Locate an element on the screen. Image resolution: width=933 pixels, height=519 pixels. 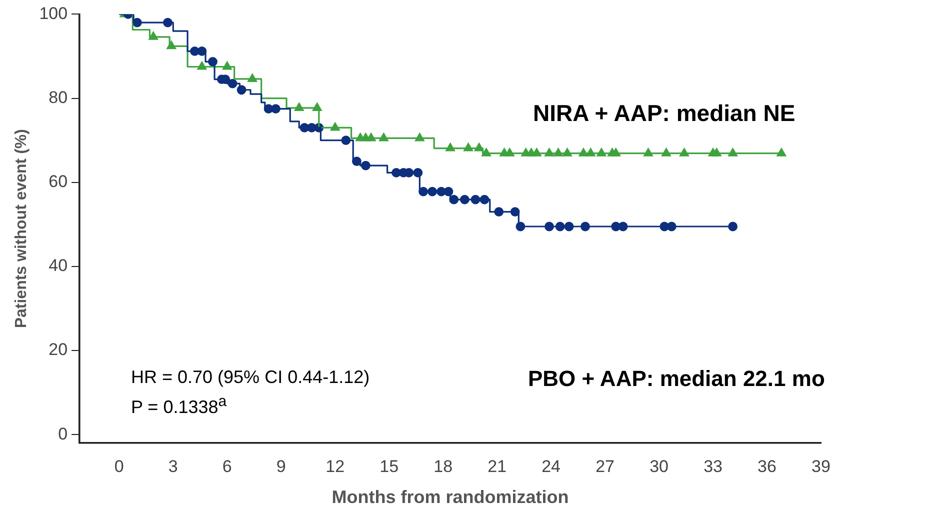
annotation: HR = 0.70 (95% CI 0.44-1.12) is located at coordinates (250, 377).